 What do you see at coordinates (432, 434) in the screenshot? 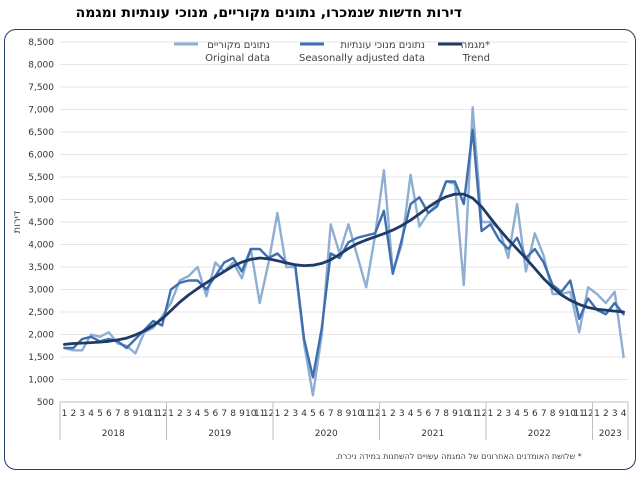
I see `year-label: 2021` at bounding box center [432, 434].